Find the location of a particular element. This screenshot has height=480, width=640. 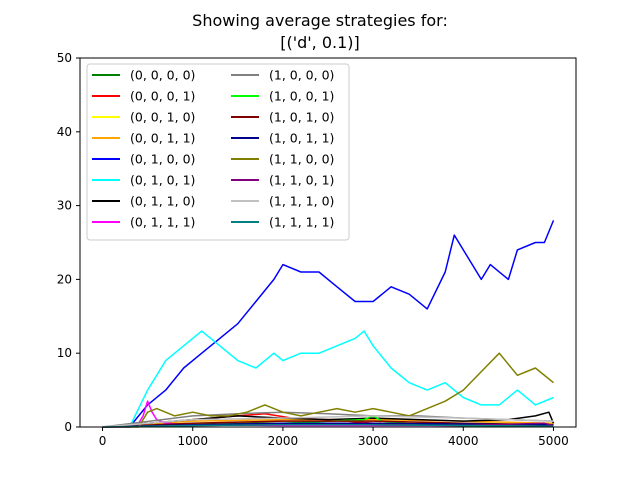

chart-title-line2: [('d', 0.1)] is located at coordinates (320, 42).